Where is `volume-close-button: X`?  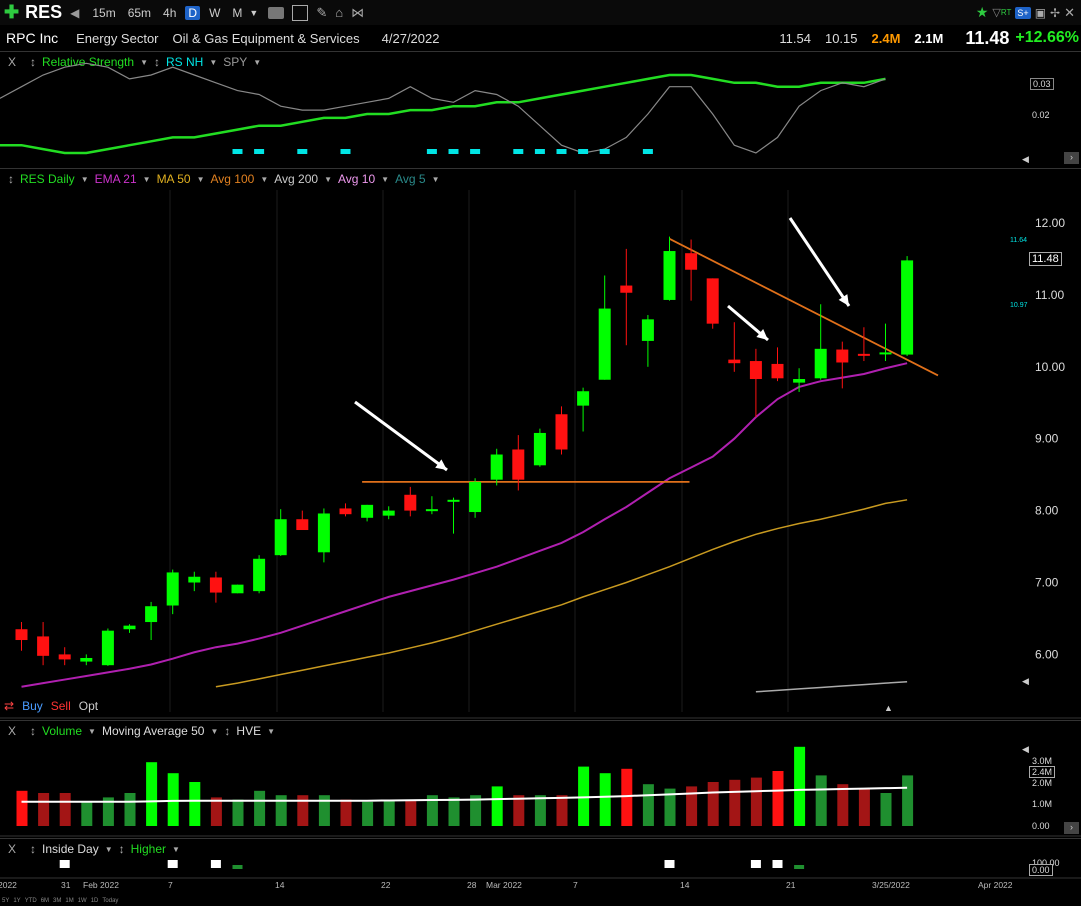
volume-close-button: X is located at coordinates (12, 731).